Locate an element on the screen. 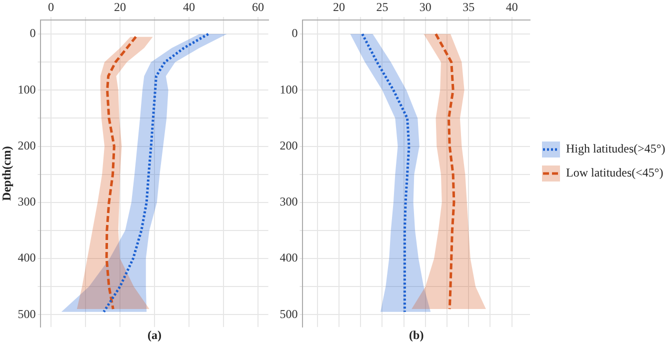 Image resolution: width=669 pixels, height=344 pixels. x-tick-label: 25 is located at coordinates (382, 7).